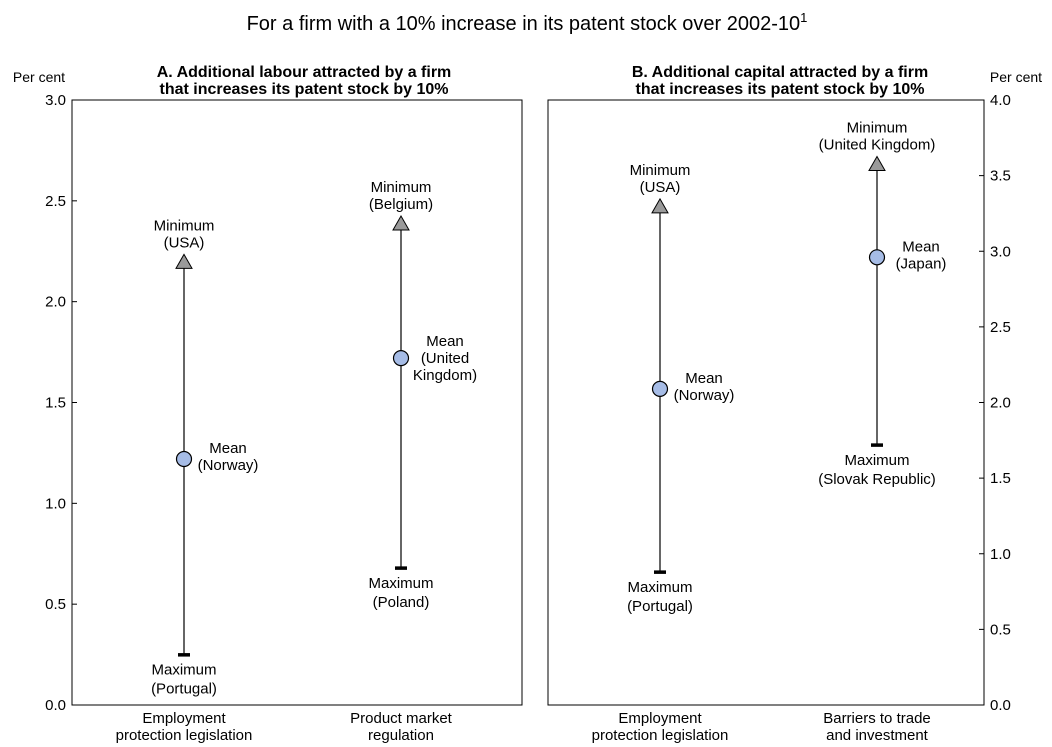 Image resolution: width=1052 pixels, height=747 pixels. What do you see at coordinates (877, 145) in the screenshot?
I see `minimum-label-line: (United Kingdom)` at bounding box center [877, 145].